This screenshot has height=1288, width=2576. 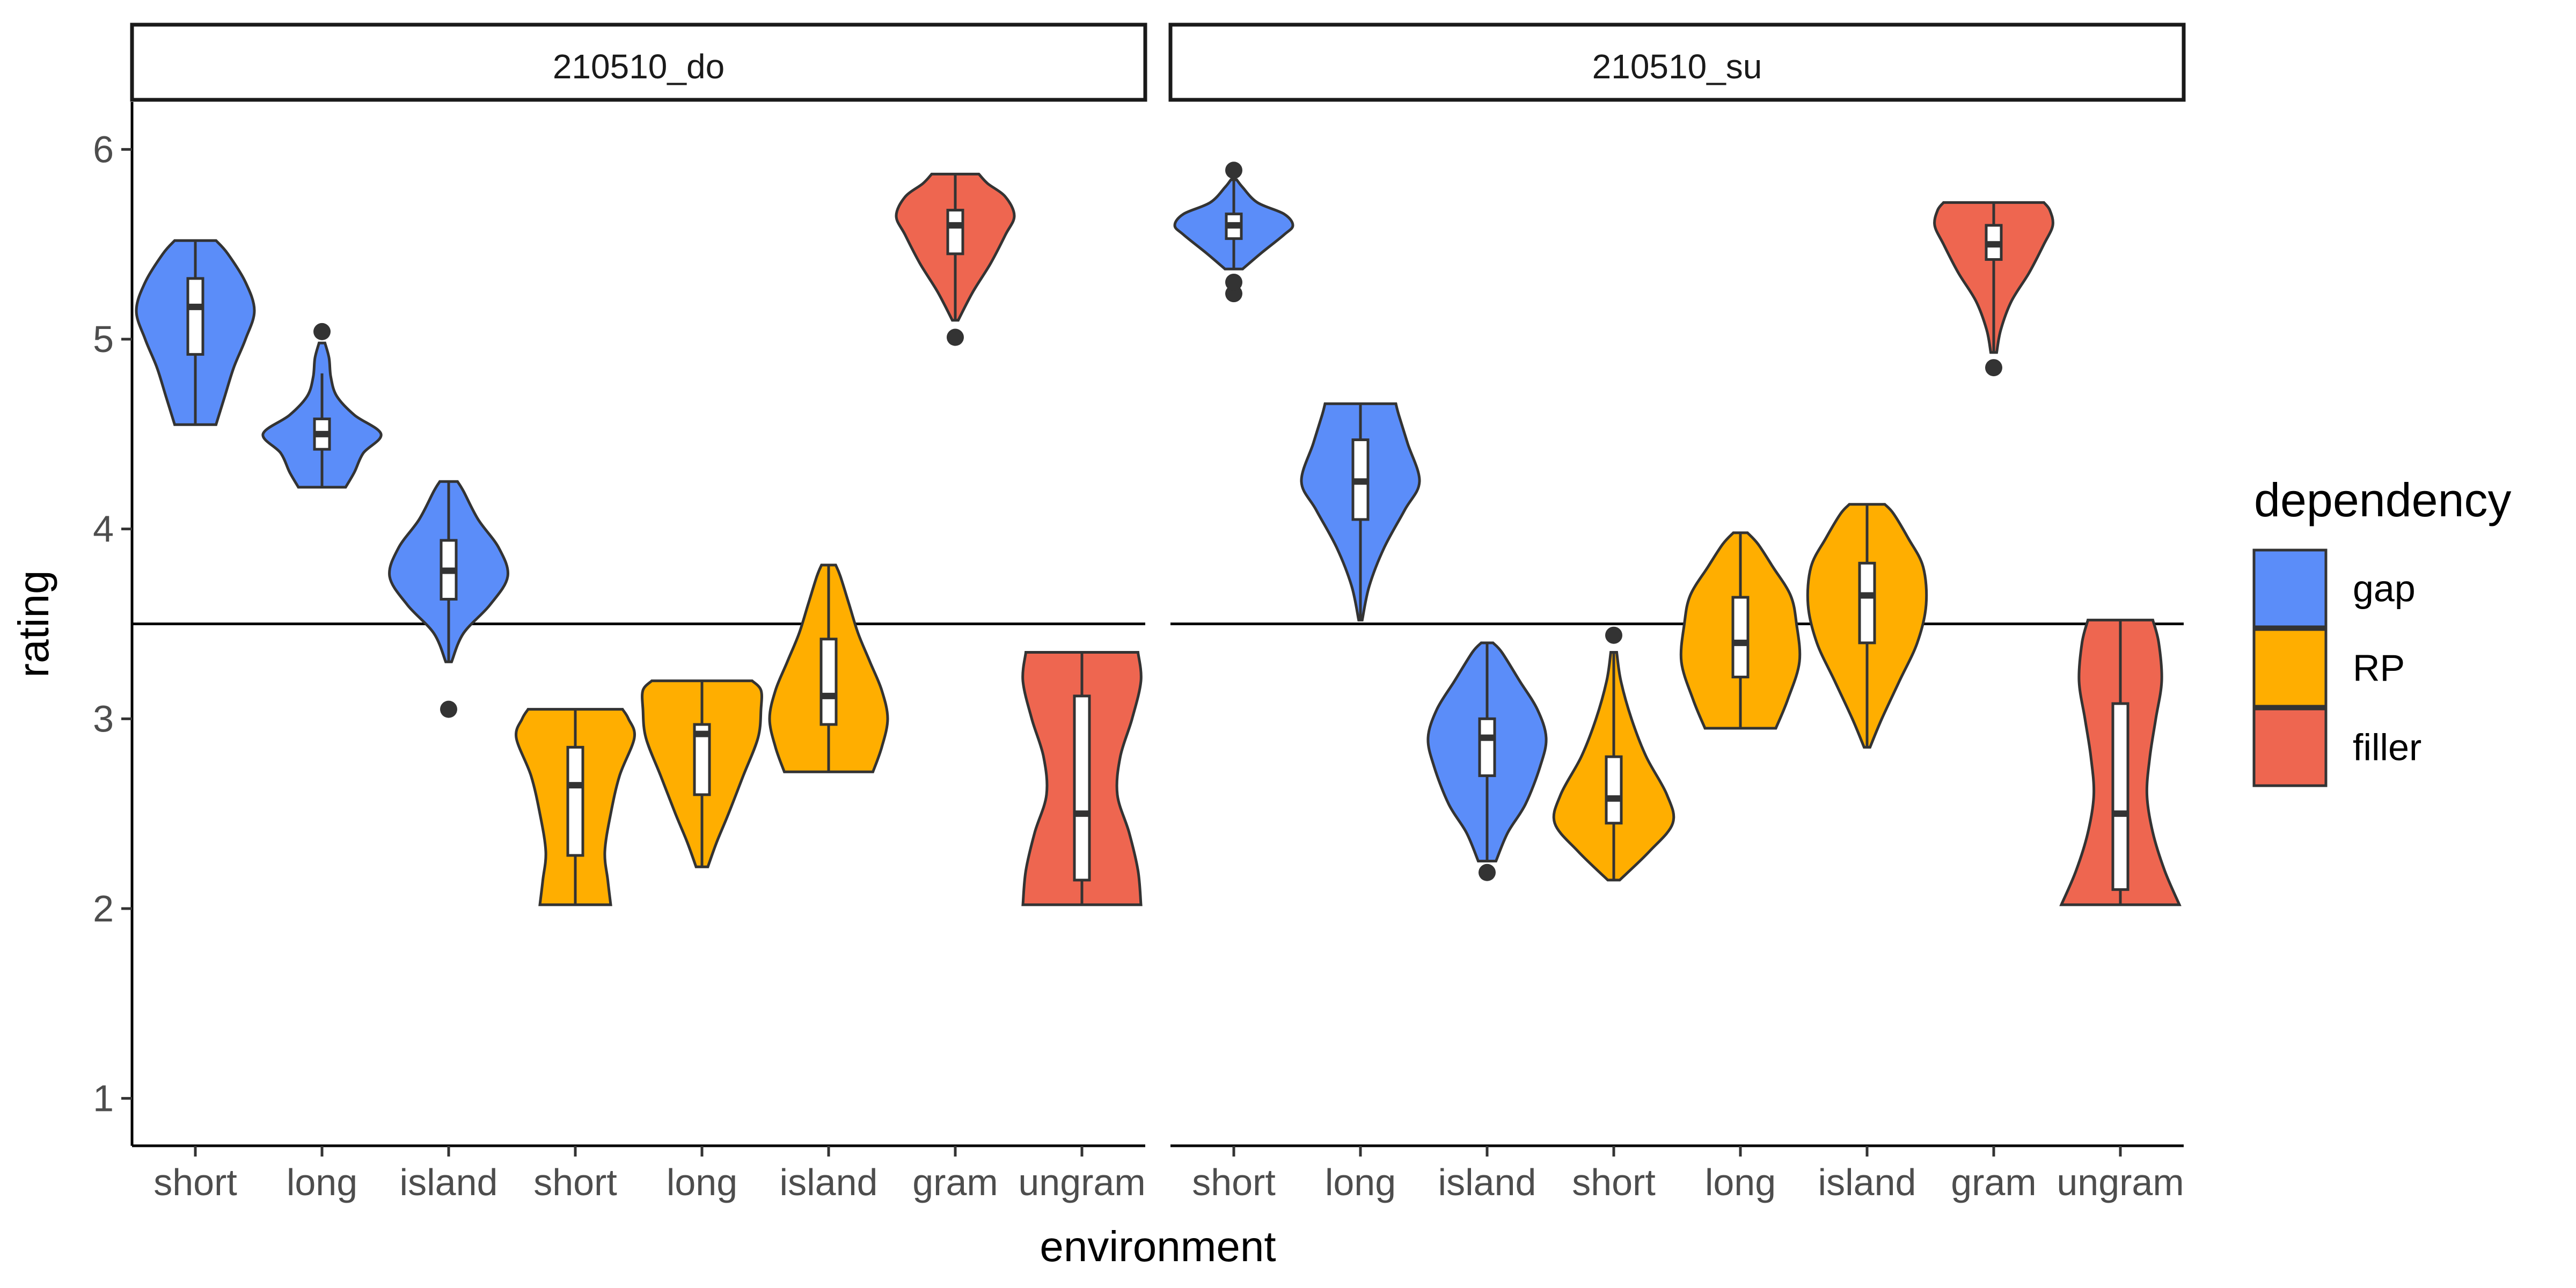 What do you see at coordinates (2290, 747) in the screenshot?
I see `legend-key-filler` at bounding box center [2290, 747].